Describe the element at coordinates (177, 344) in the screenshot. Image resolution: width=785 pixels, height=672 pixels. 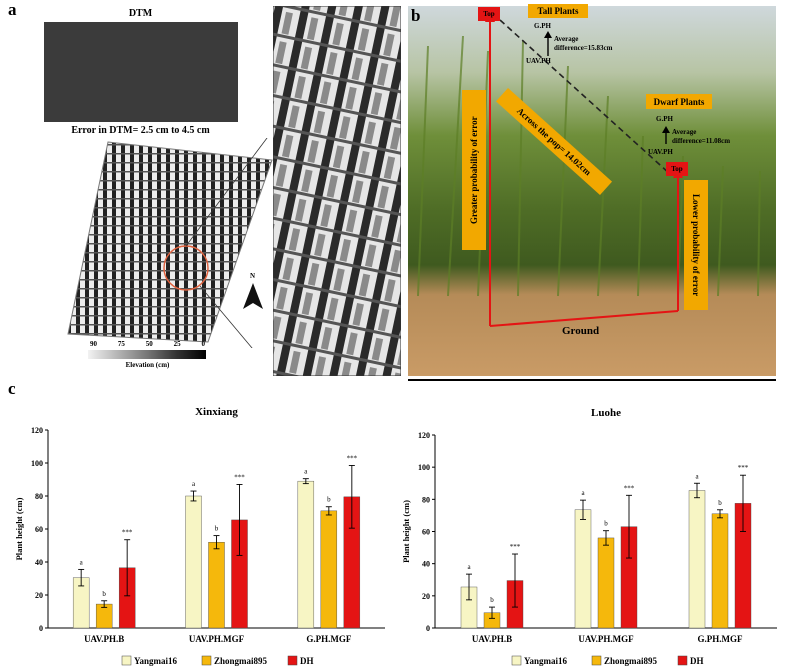
I see `elevation-tick: 25` at that location.